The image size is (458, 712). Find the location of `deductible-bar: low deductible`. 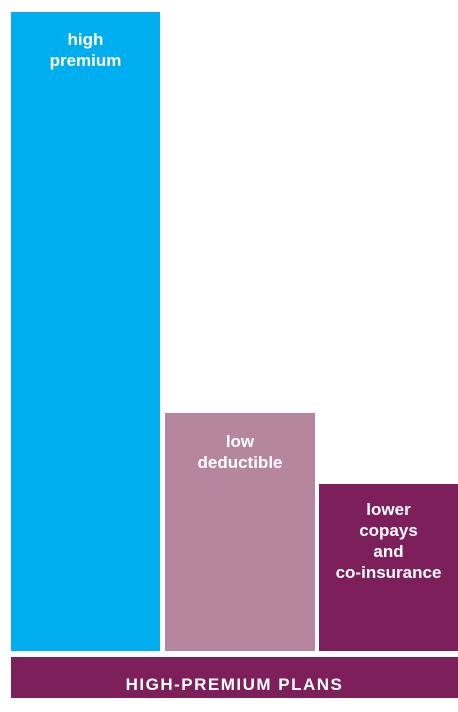

deductible-bar: low deductible is located at coordinates (240, 532).